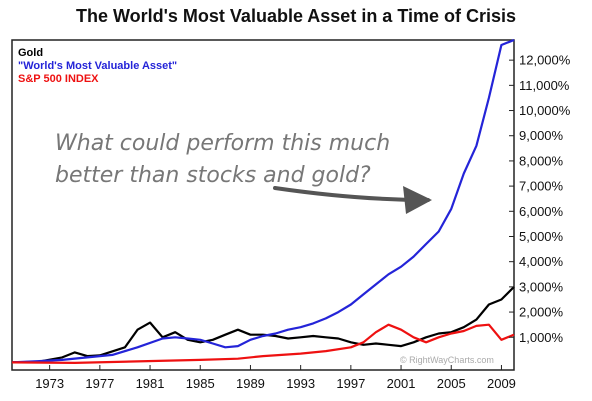 This screenshot has height=401, width=592. Describe the element at coordinates (541, 186) in the screenshot. I see `y-tick-label: 7,000%` at that location.